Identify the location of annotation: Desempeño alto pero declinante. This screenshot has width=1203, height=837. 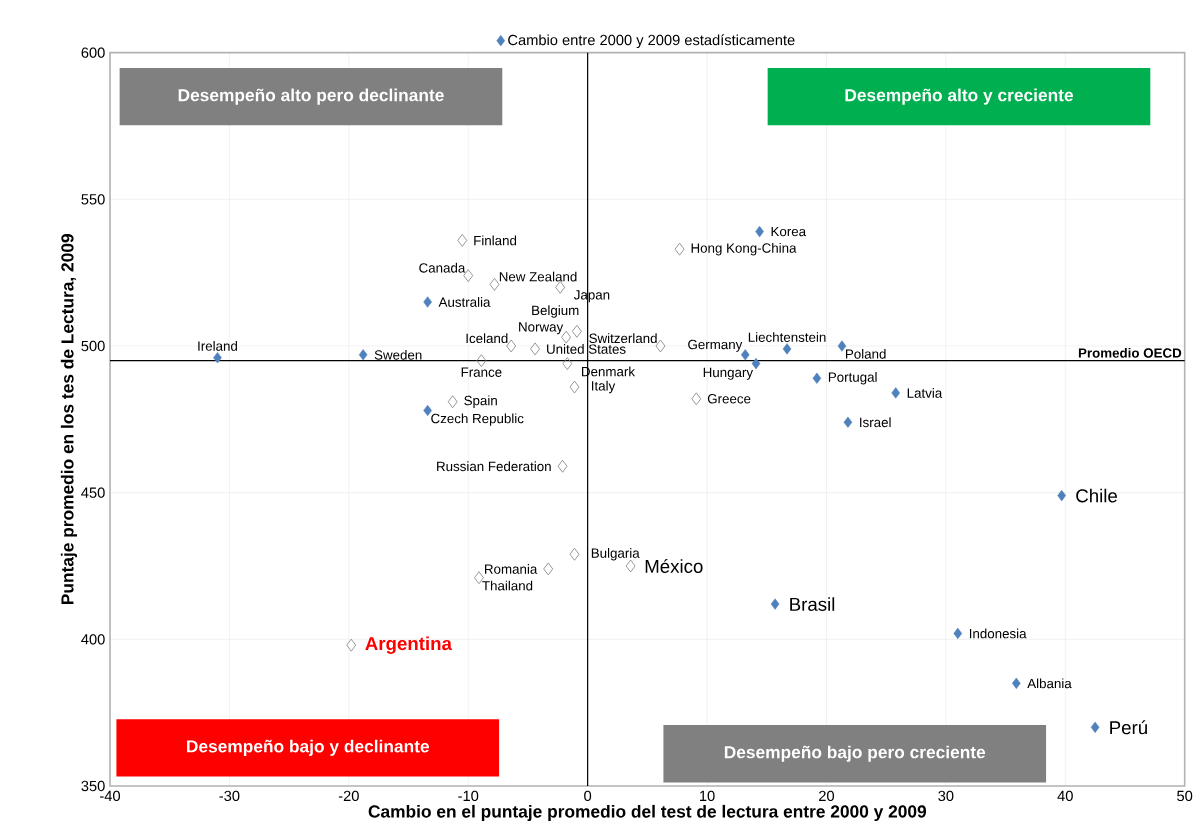
(311, 96).